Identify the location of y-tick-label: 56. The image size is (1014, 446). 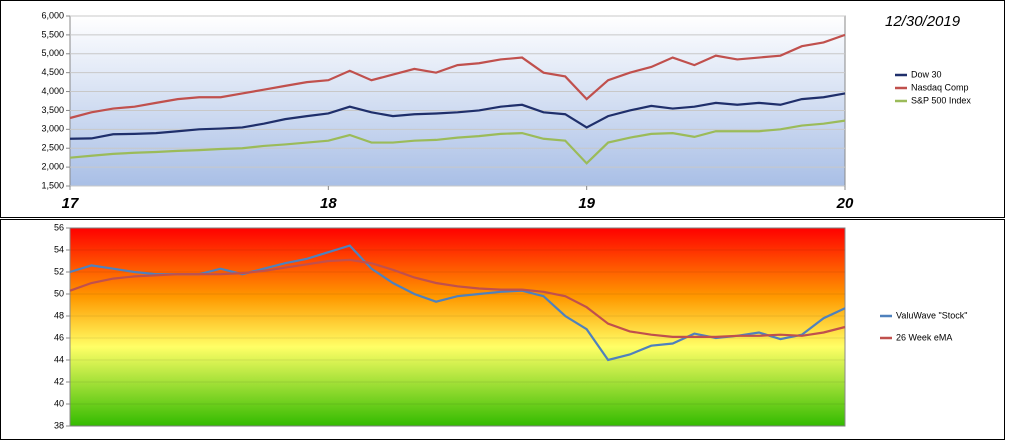
(59, 227).